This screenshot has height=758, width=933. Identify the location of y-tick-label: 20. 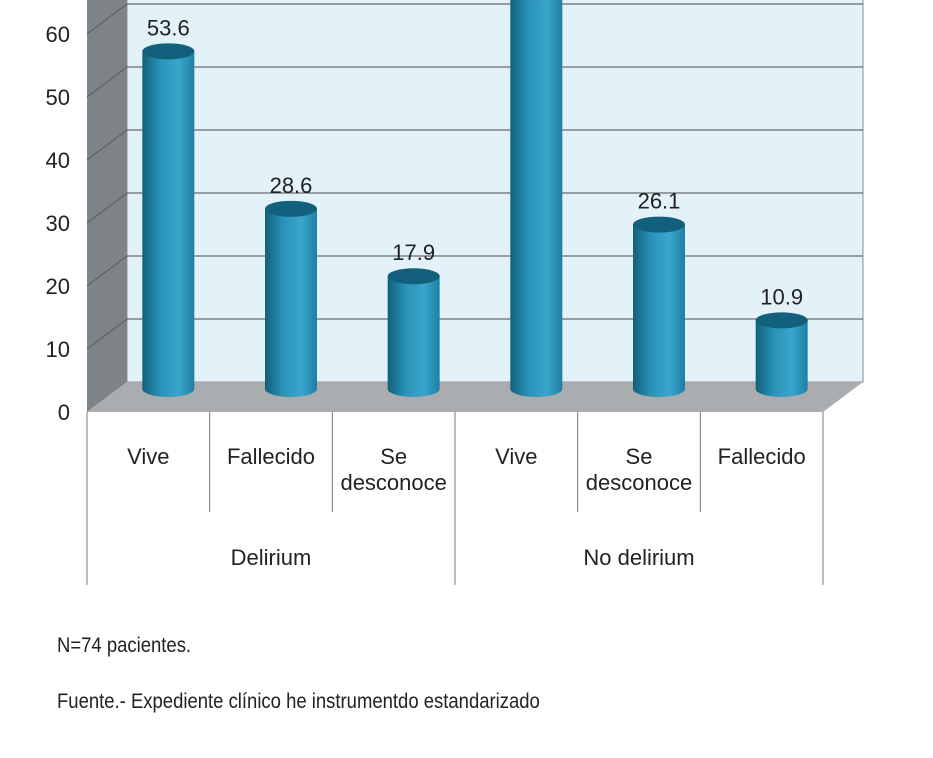
(58, 286).